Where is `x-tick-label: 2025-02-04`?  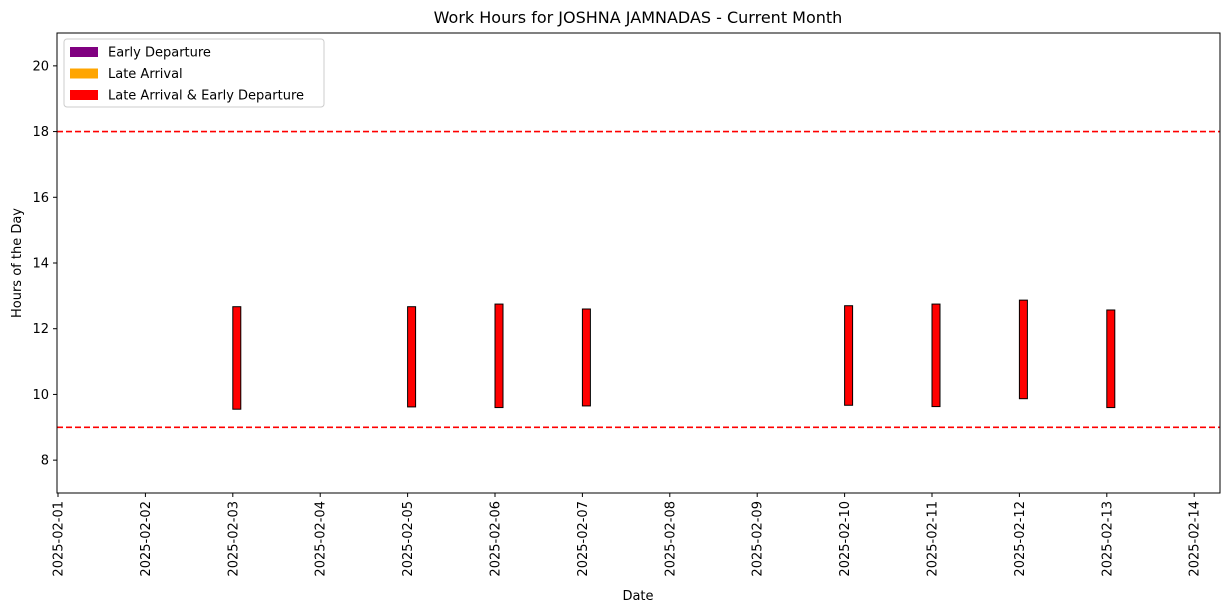
x-tick-label: 2025-02-04 is located at coordinates (321, 539).